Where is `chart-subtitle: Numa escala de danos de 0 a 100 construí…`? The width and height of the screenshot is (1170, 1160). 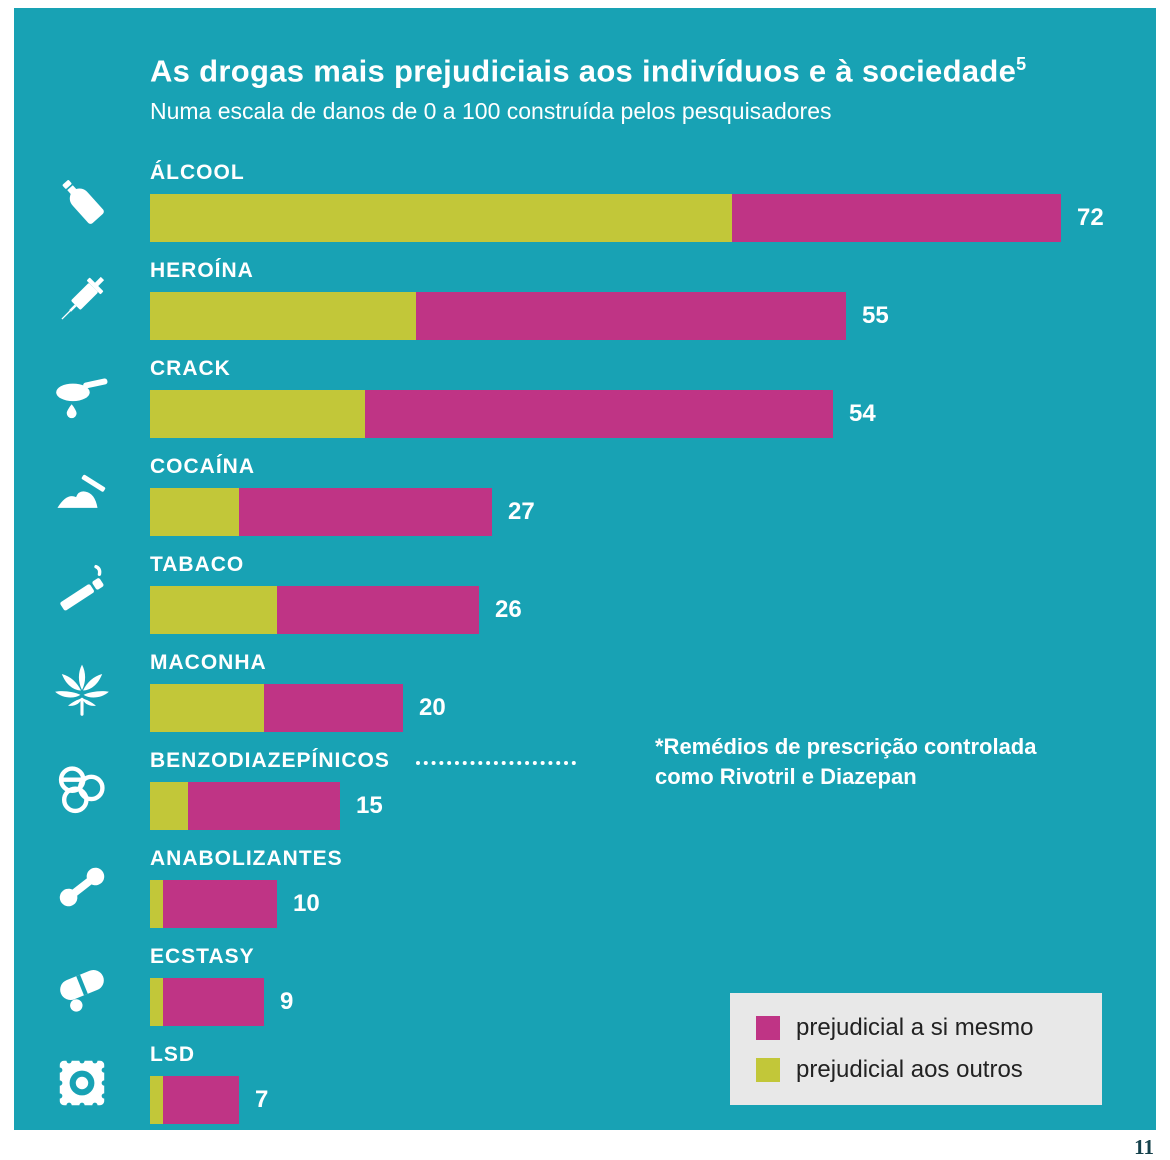 chart-subtitle: Numa escala de danos de 0 a 100 construí… is located at coordinates (491, 111).